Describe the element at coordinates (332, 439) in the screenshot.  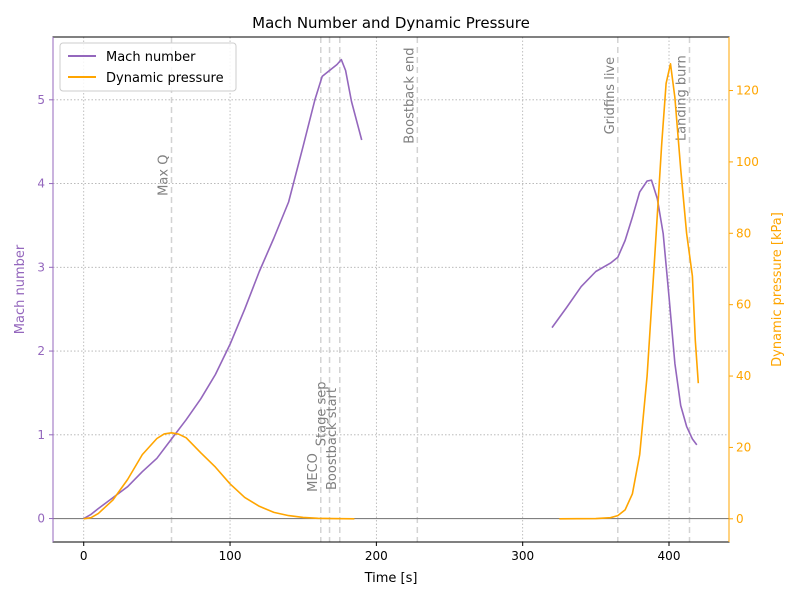
I see `event-label: Boostback start` at that location.